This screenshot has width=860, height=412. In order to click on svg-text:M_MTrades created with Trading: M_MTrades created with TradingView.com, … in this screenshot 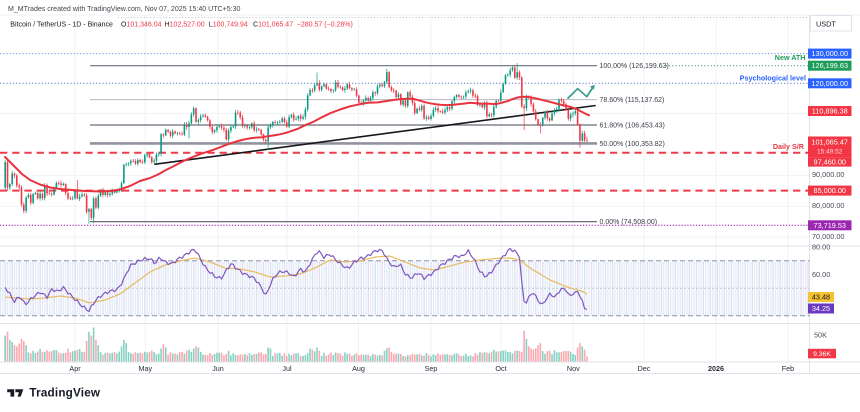, I will do `click(124, 9)`.